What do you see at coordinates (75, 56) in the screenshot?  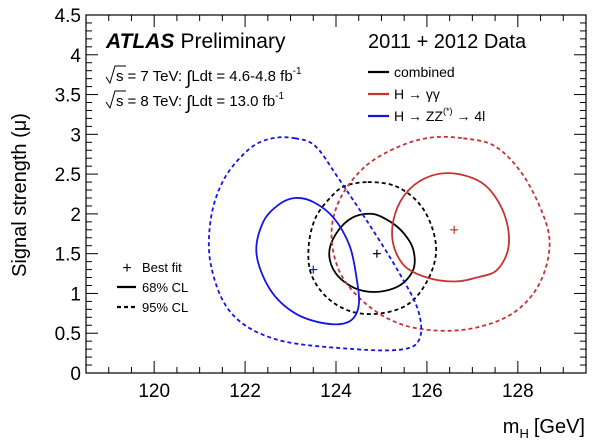 I see `y-tick-label: 4` at bounding box center [75, 56].